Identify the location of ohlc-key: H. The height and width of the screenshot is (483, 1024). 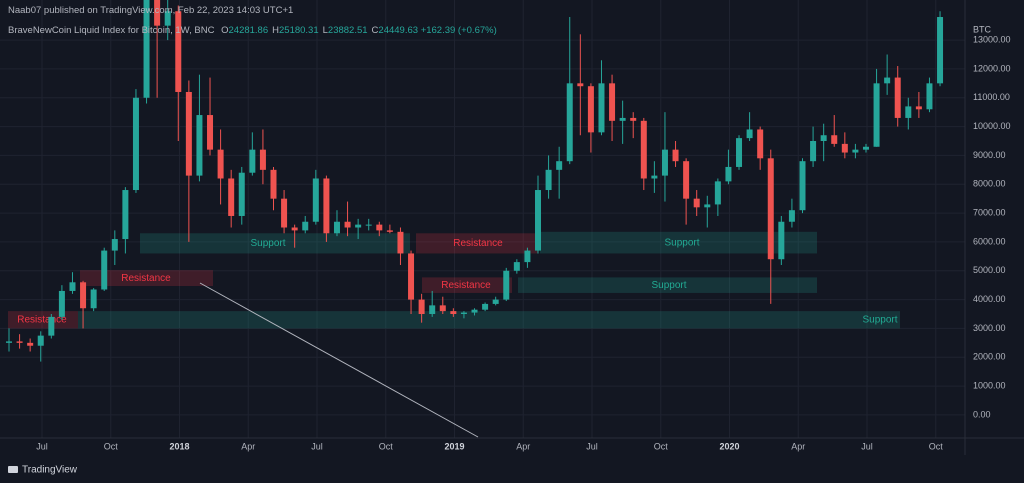
(275, 30).